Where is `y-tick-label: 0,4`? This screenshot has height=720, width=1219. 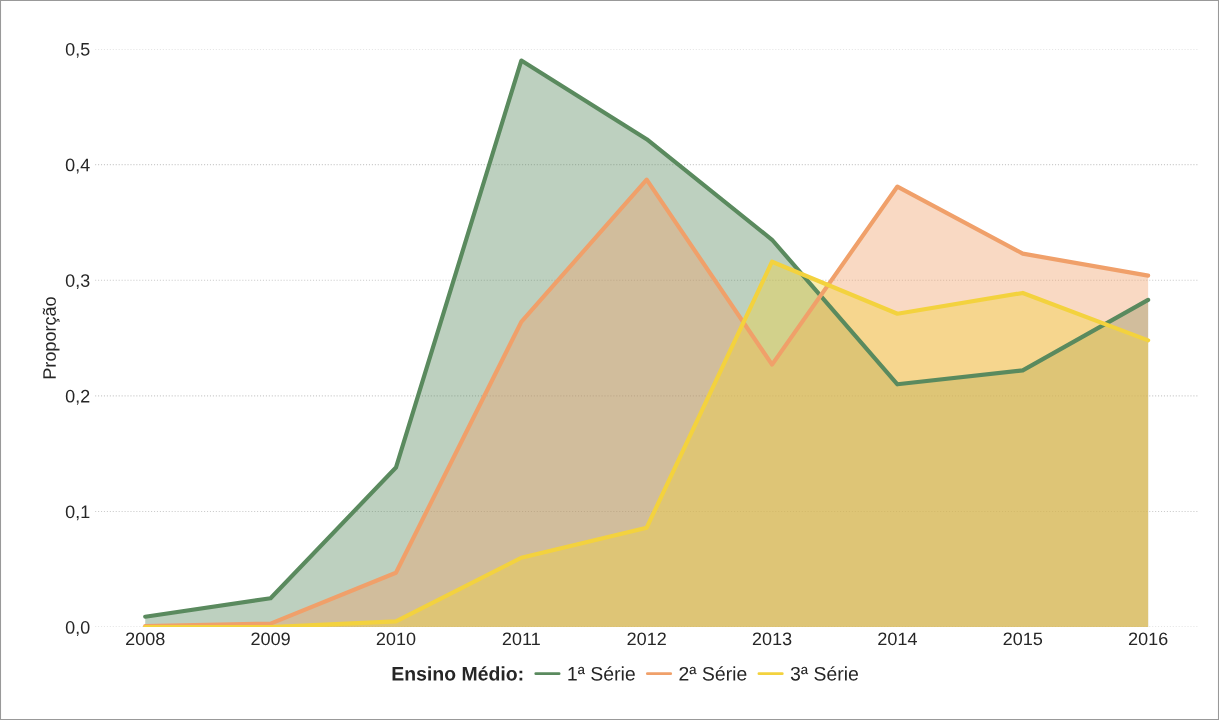 y-tick-label: 0,4 is located at coordinates (77, 166).